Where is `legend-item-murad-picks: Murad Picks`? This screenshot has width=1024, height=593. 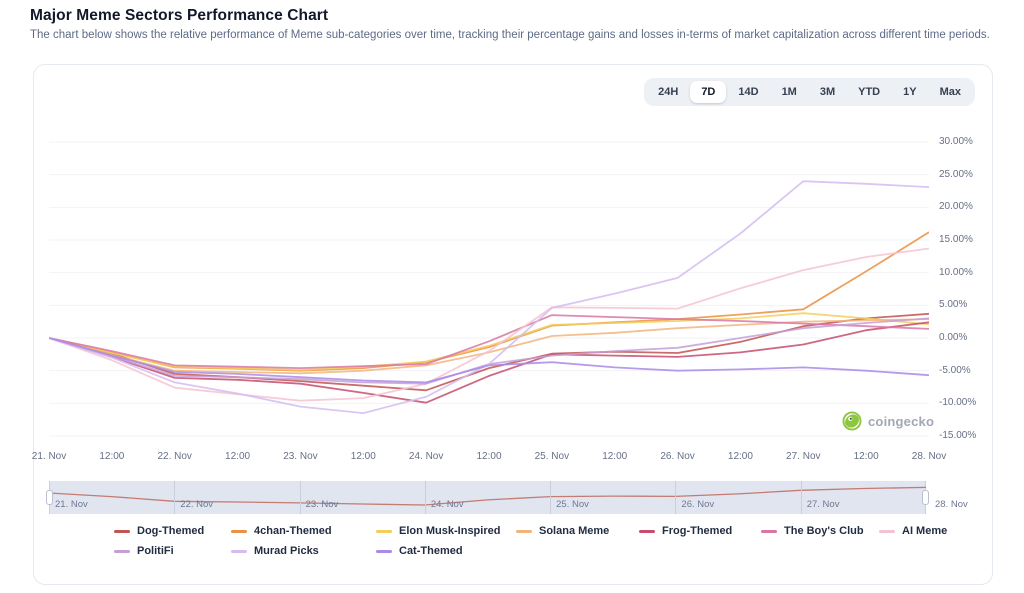 legend-item-murad-picks: Murad Picks is located at coordinates (303, 551).